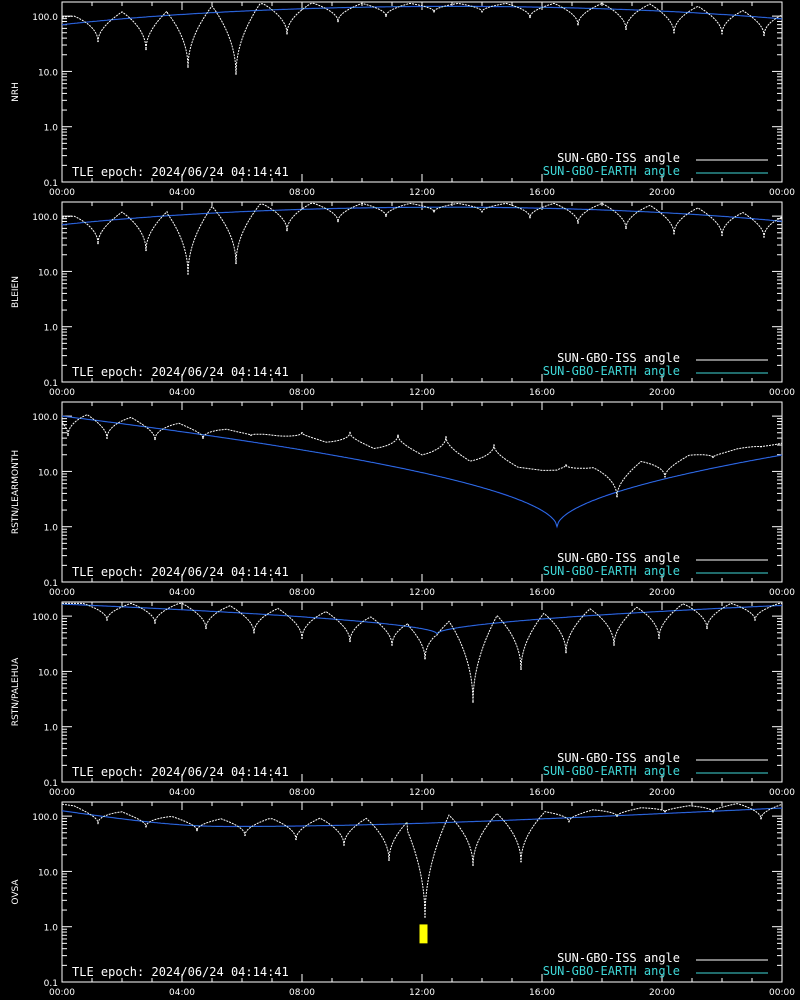  I want to click on earth-angle-line, so click(422, 472).